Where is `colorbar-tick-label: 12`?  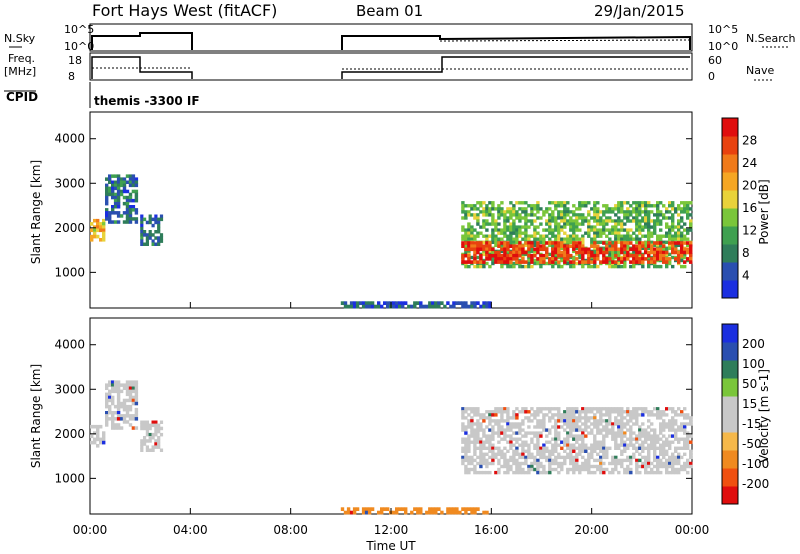
colorbar-tick-label: 12 is located at coordinates (749, 231).